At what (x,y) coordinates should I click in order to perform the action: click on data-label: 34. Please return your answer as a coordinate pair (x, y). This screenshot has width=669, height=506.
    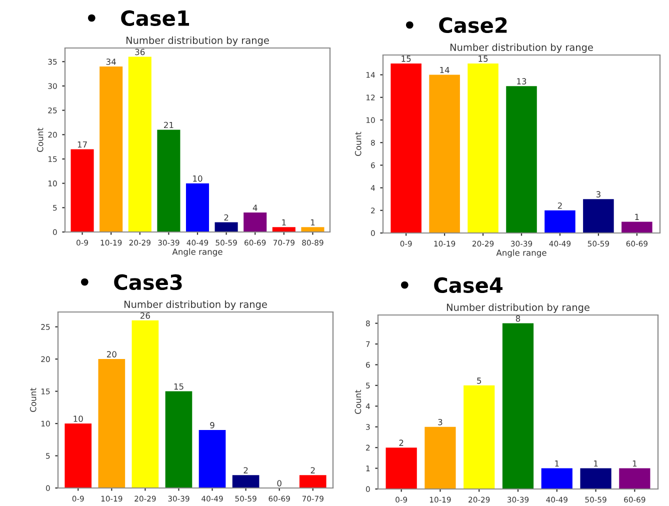
    Looking at the image, I should click on (111, 61).